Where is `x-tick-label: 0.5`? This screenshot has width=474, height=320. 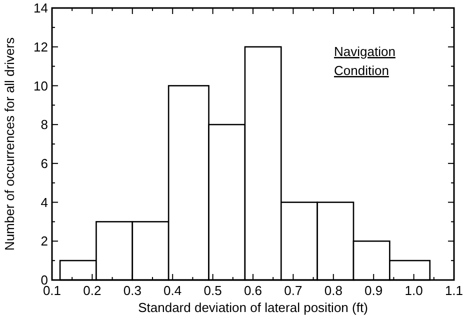 x-tick-label: 0.5 is located at coordinates (213, 290).